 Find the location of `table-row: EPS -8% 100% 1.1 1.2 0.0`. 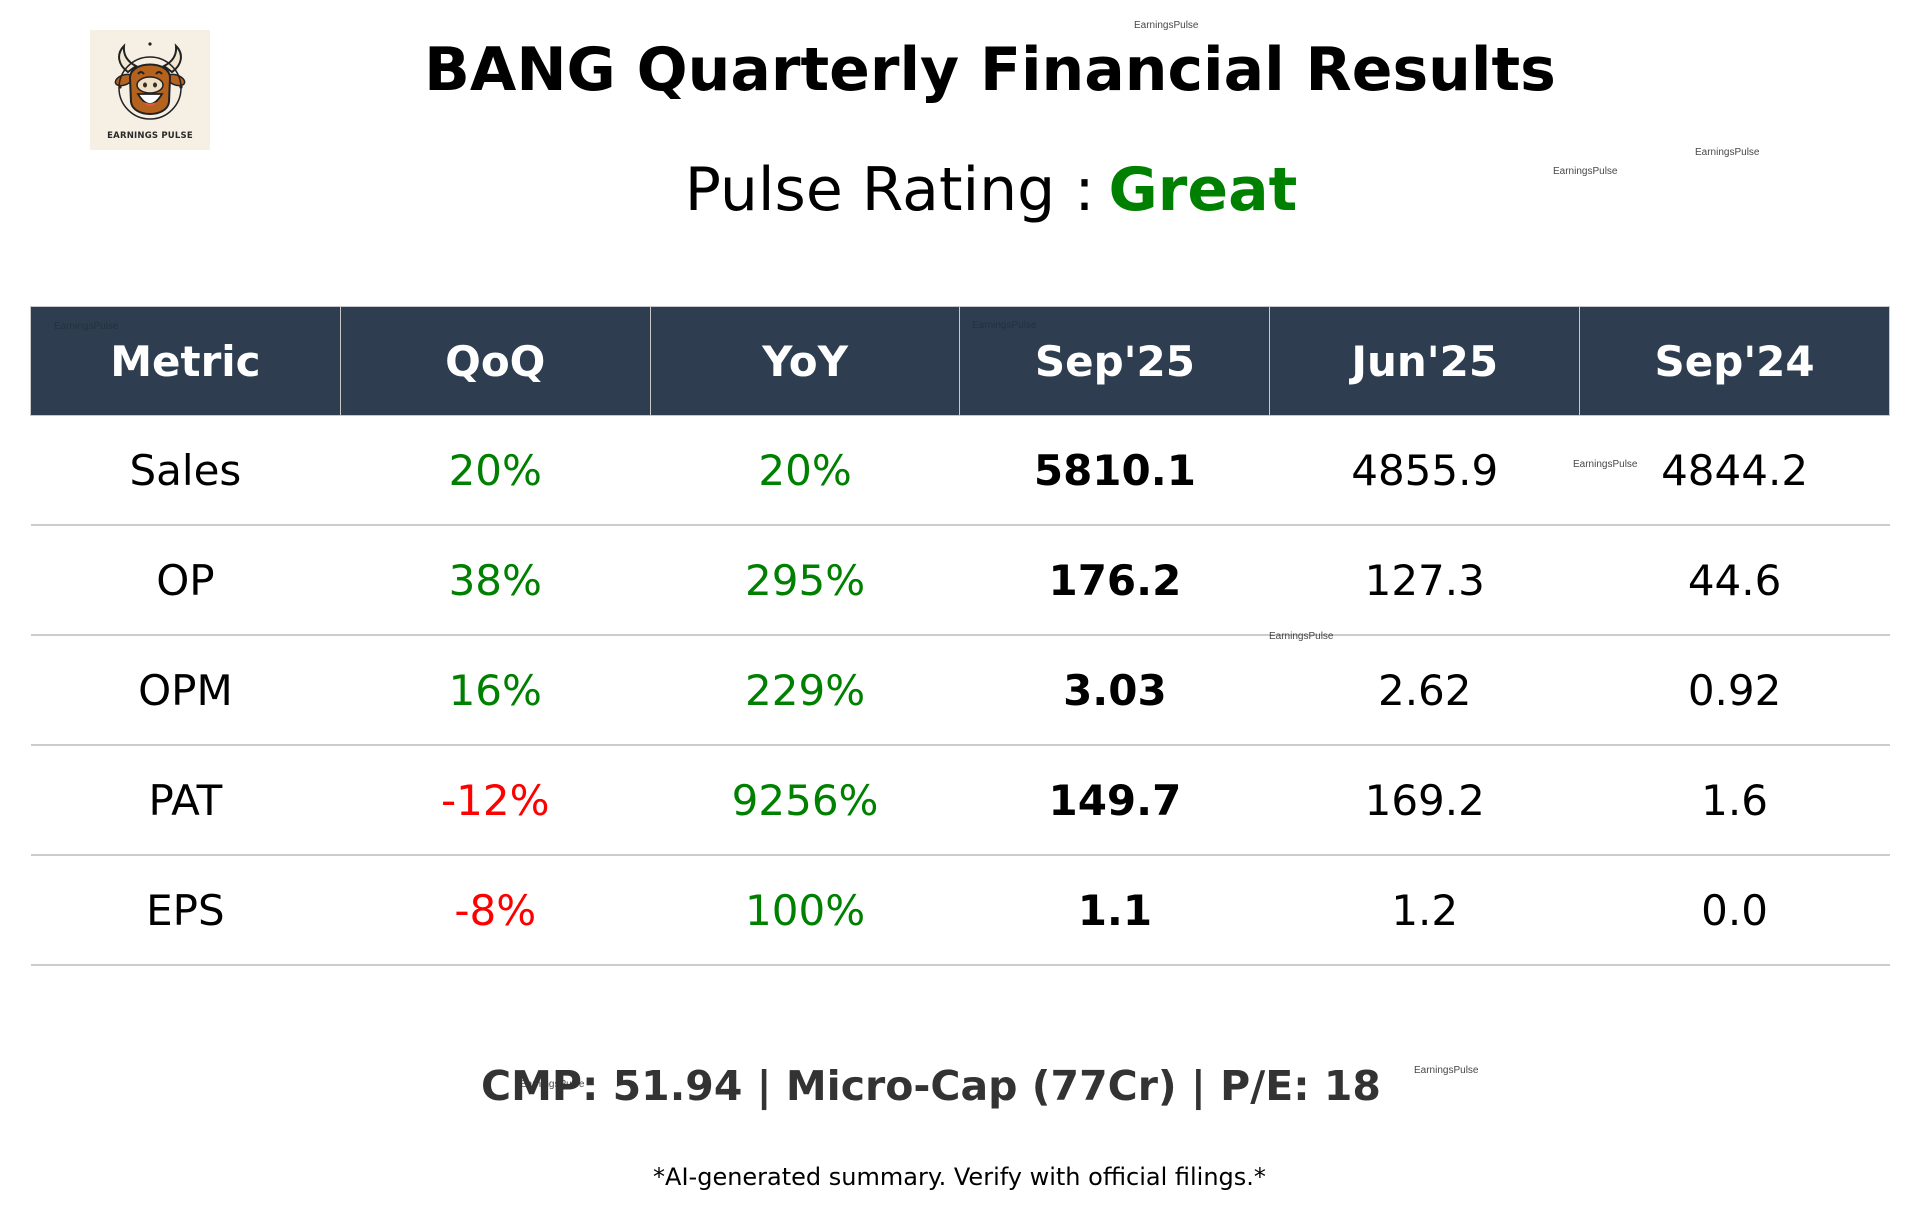

table-row: EPS -8% 100% 1.1 1.2 0.0 is located at coordinates (960, 910).